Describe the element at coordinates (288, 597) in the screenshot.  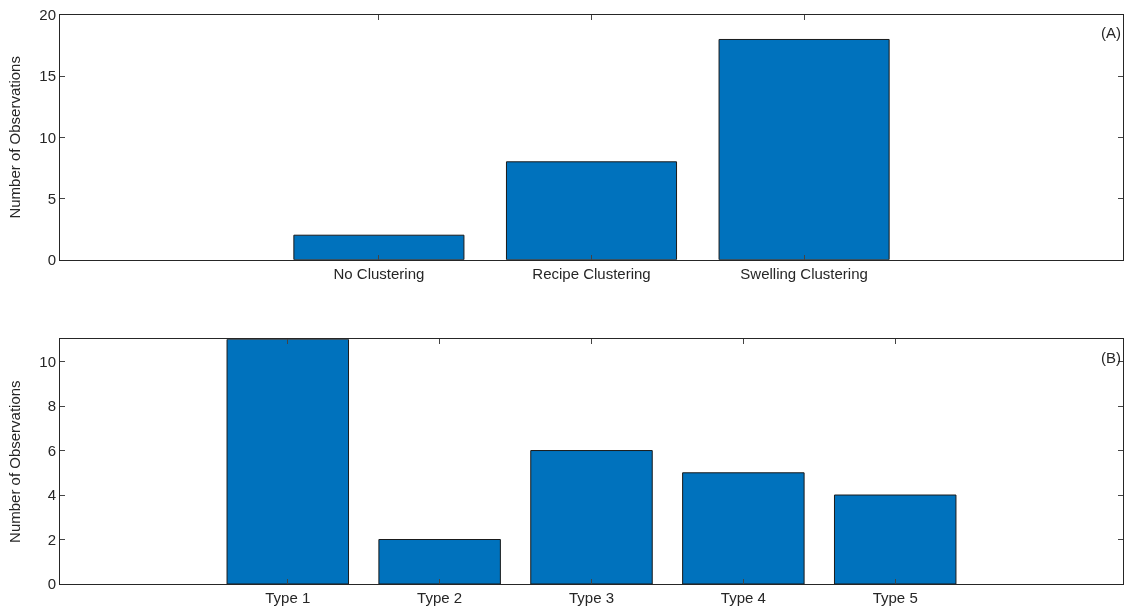
I see `x-tick-label: Type 1` at that location.